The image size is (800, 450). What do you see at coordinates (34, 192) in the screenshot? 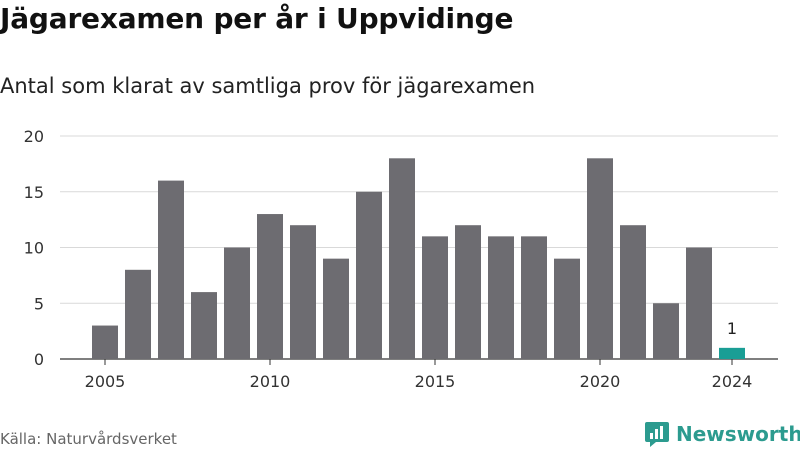
I see `y-tick-label: 15` at bounding box center [34, 192].